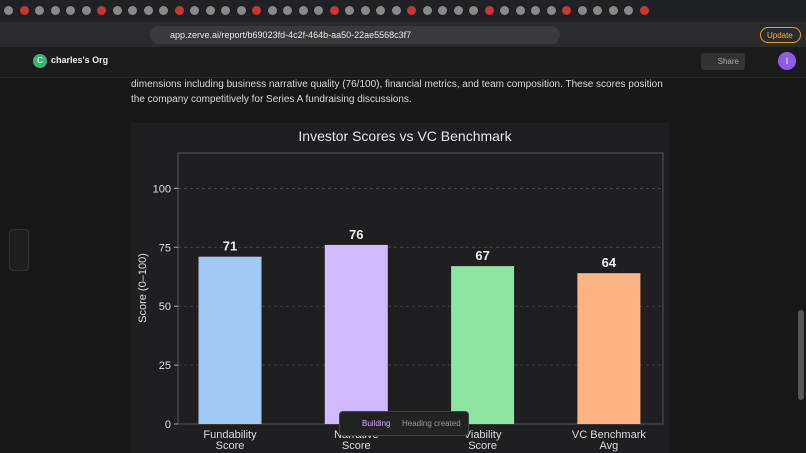  I want to click on org-avatar: C, so click(40, 61).